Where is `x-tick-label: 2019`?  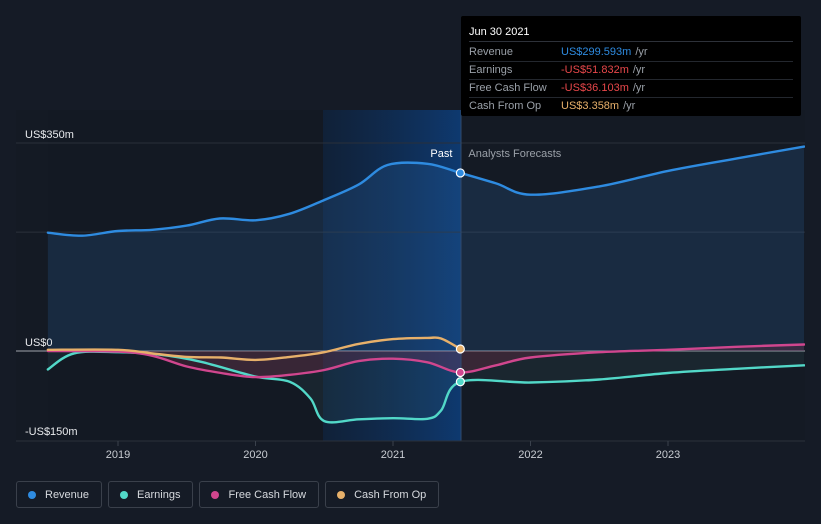
x-tick-label: 2019 is located at coordinates (118, 455).